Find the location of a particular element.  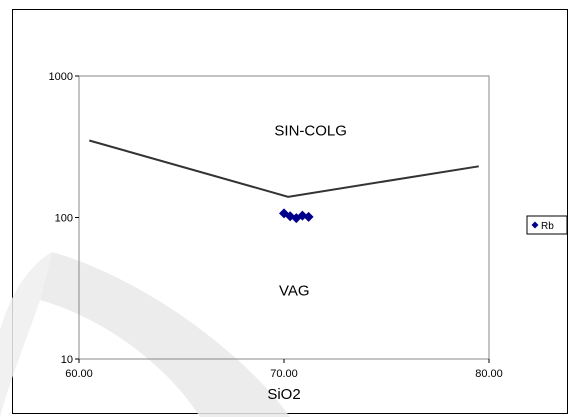

legend-box is located at coordinates (547, 225).